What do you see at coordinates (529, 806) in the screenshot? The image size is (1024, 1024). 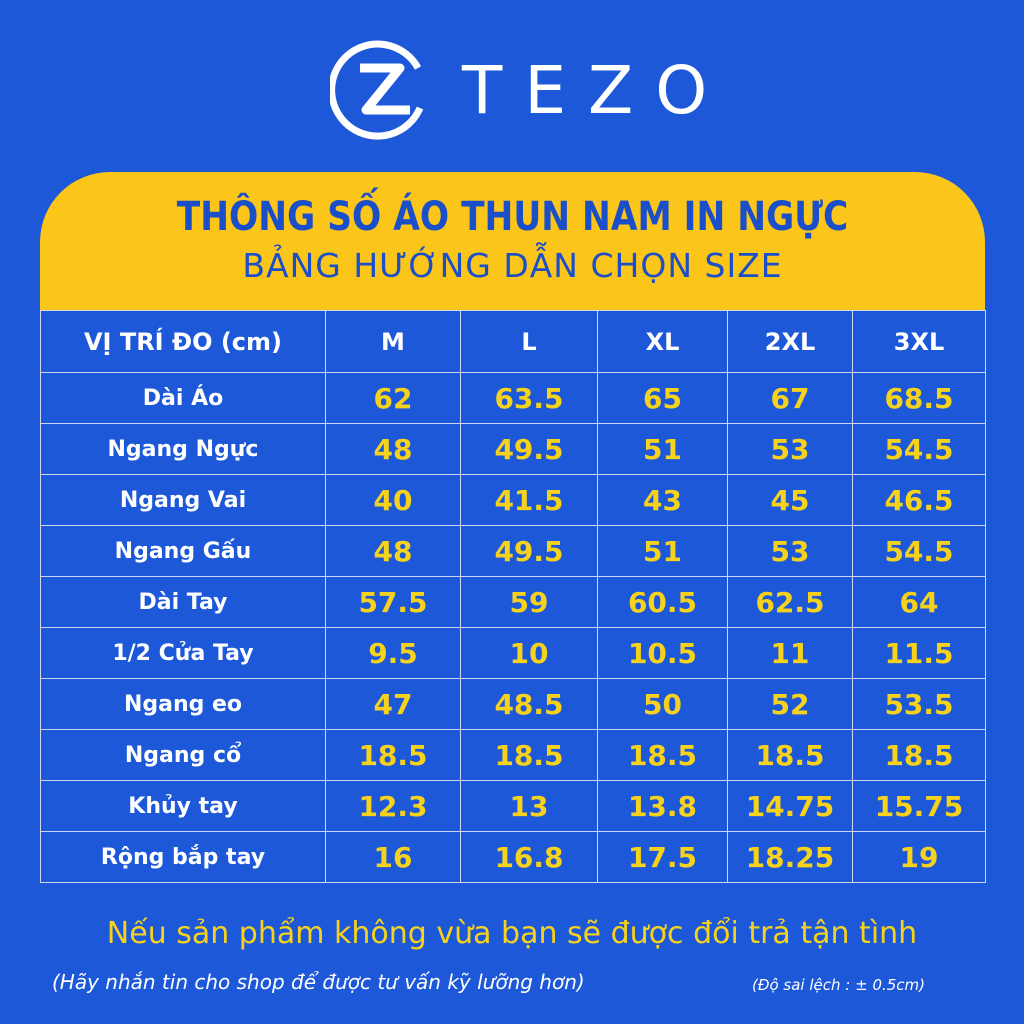 I see `size-value: 13` at bounding box center [529, 806].